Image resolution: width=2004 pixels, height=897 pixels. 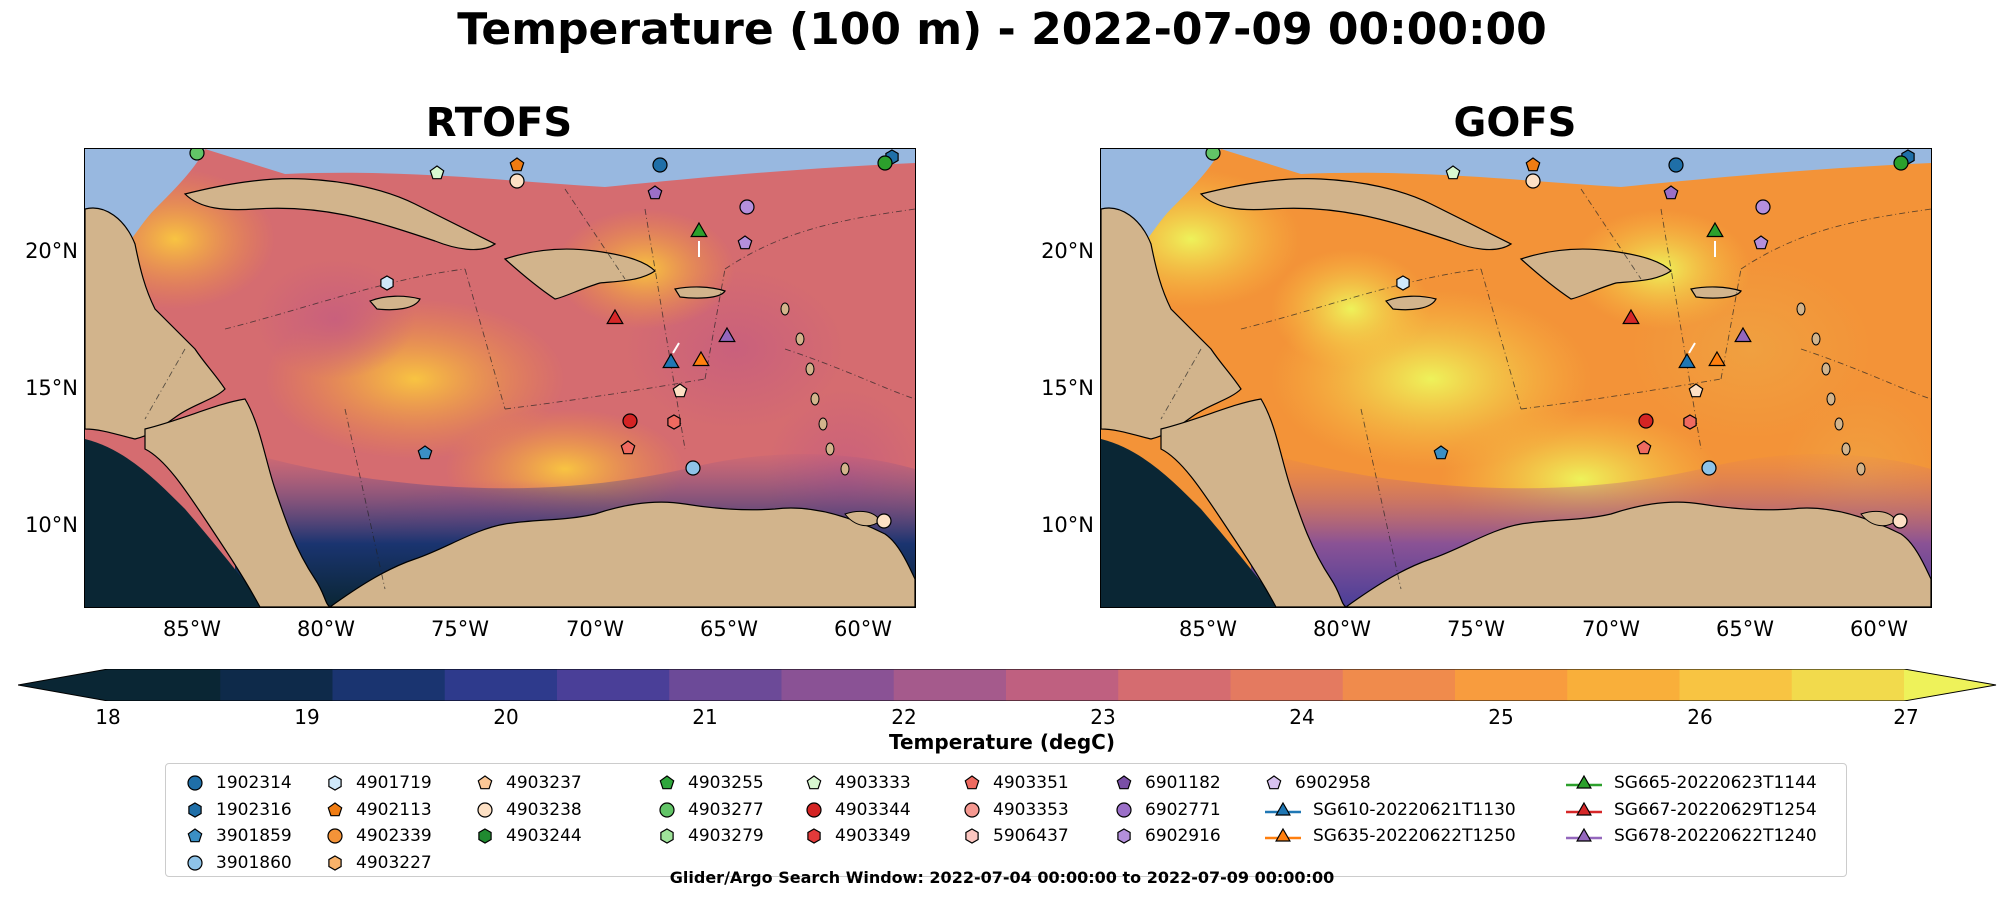 I want to click on panel-title-gofs: GOFS, so click(x=1515, y=123).